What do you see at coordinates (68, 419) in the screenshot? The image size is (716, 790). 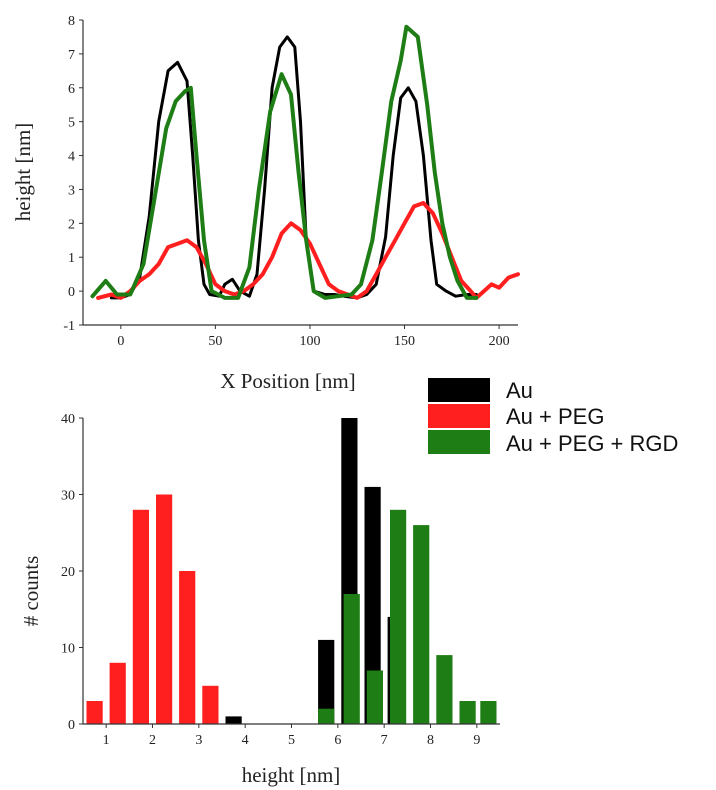 I see `histogram-y-tick-label: 40` at bounding box center [68, 419].